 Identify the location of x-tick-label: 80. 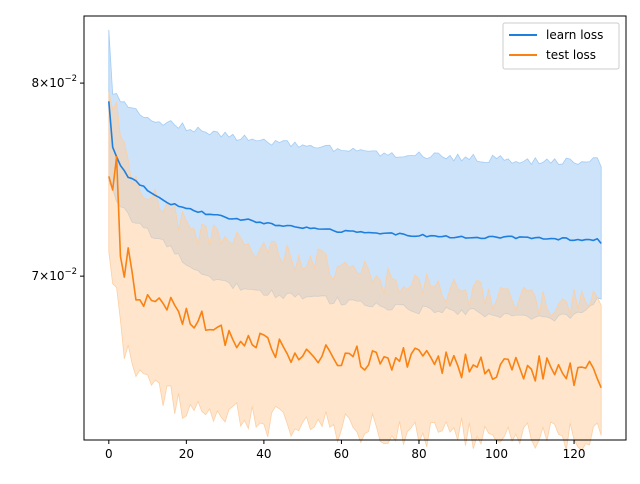
(418, 454).